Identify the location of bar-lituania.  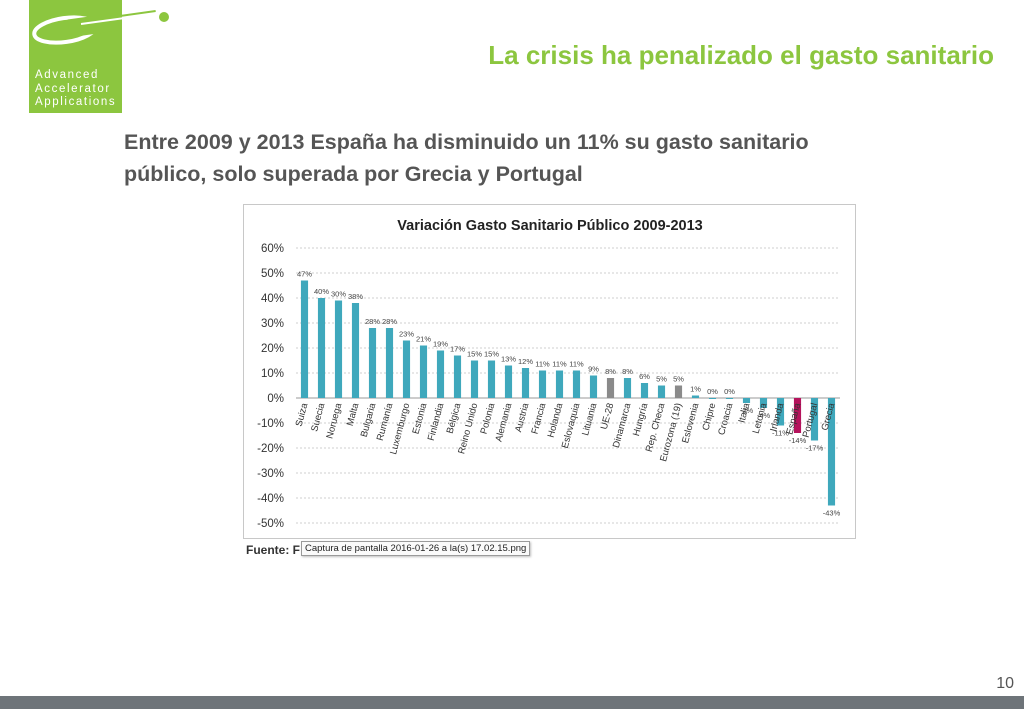
(593, 386).